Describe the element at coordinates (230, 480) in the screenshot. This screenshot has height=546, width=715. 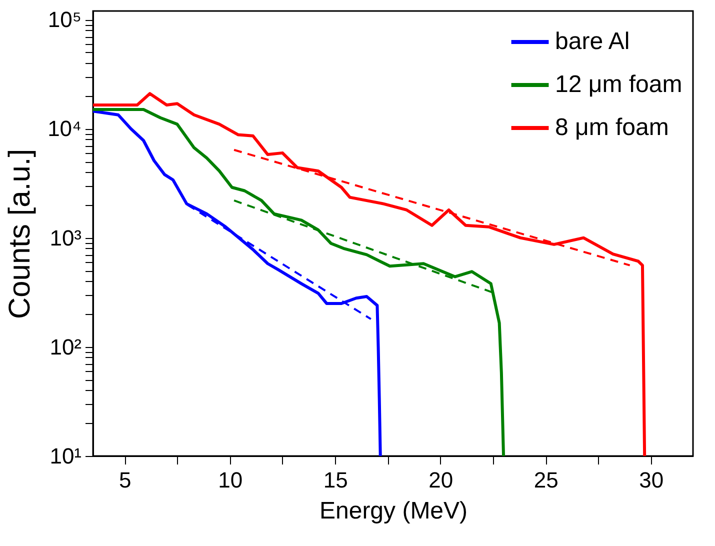
I see `x-tick-label: 10` at that location.